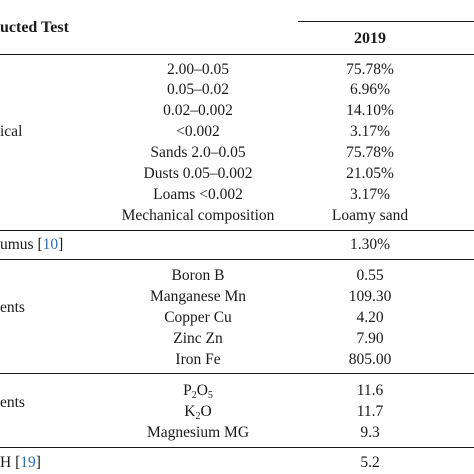 This screenshot has height=474, width=474. Describe the element at coordinates (386, 21) in the screenshot. I see `header-year-rule` at that location.